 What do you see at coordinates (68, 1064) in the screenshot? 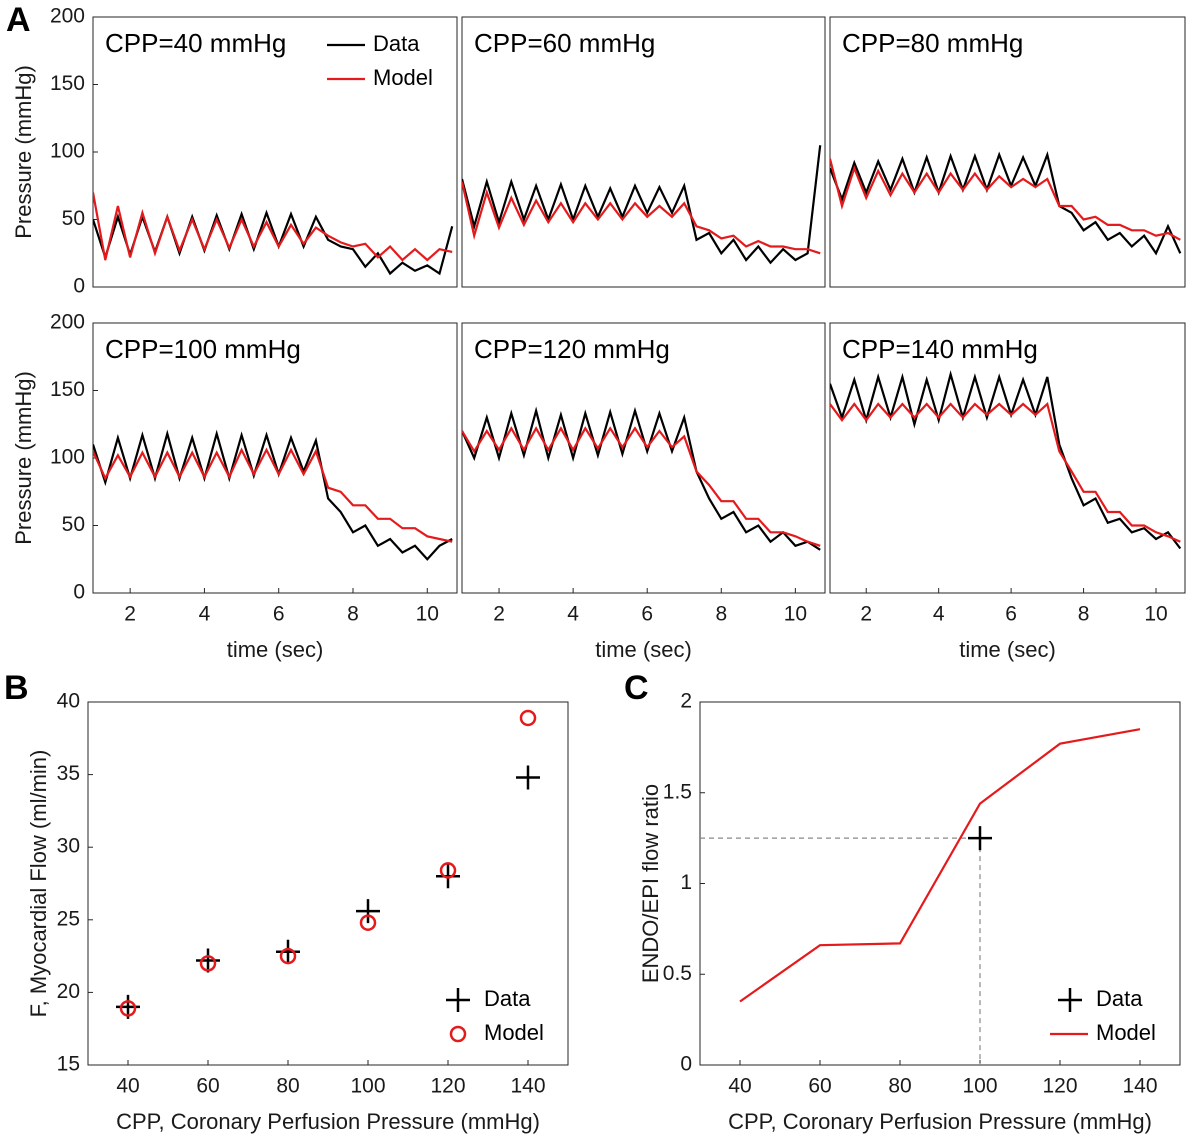
I see `y-tick-label: 15` at bounding box center [68, 1064].